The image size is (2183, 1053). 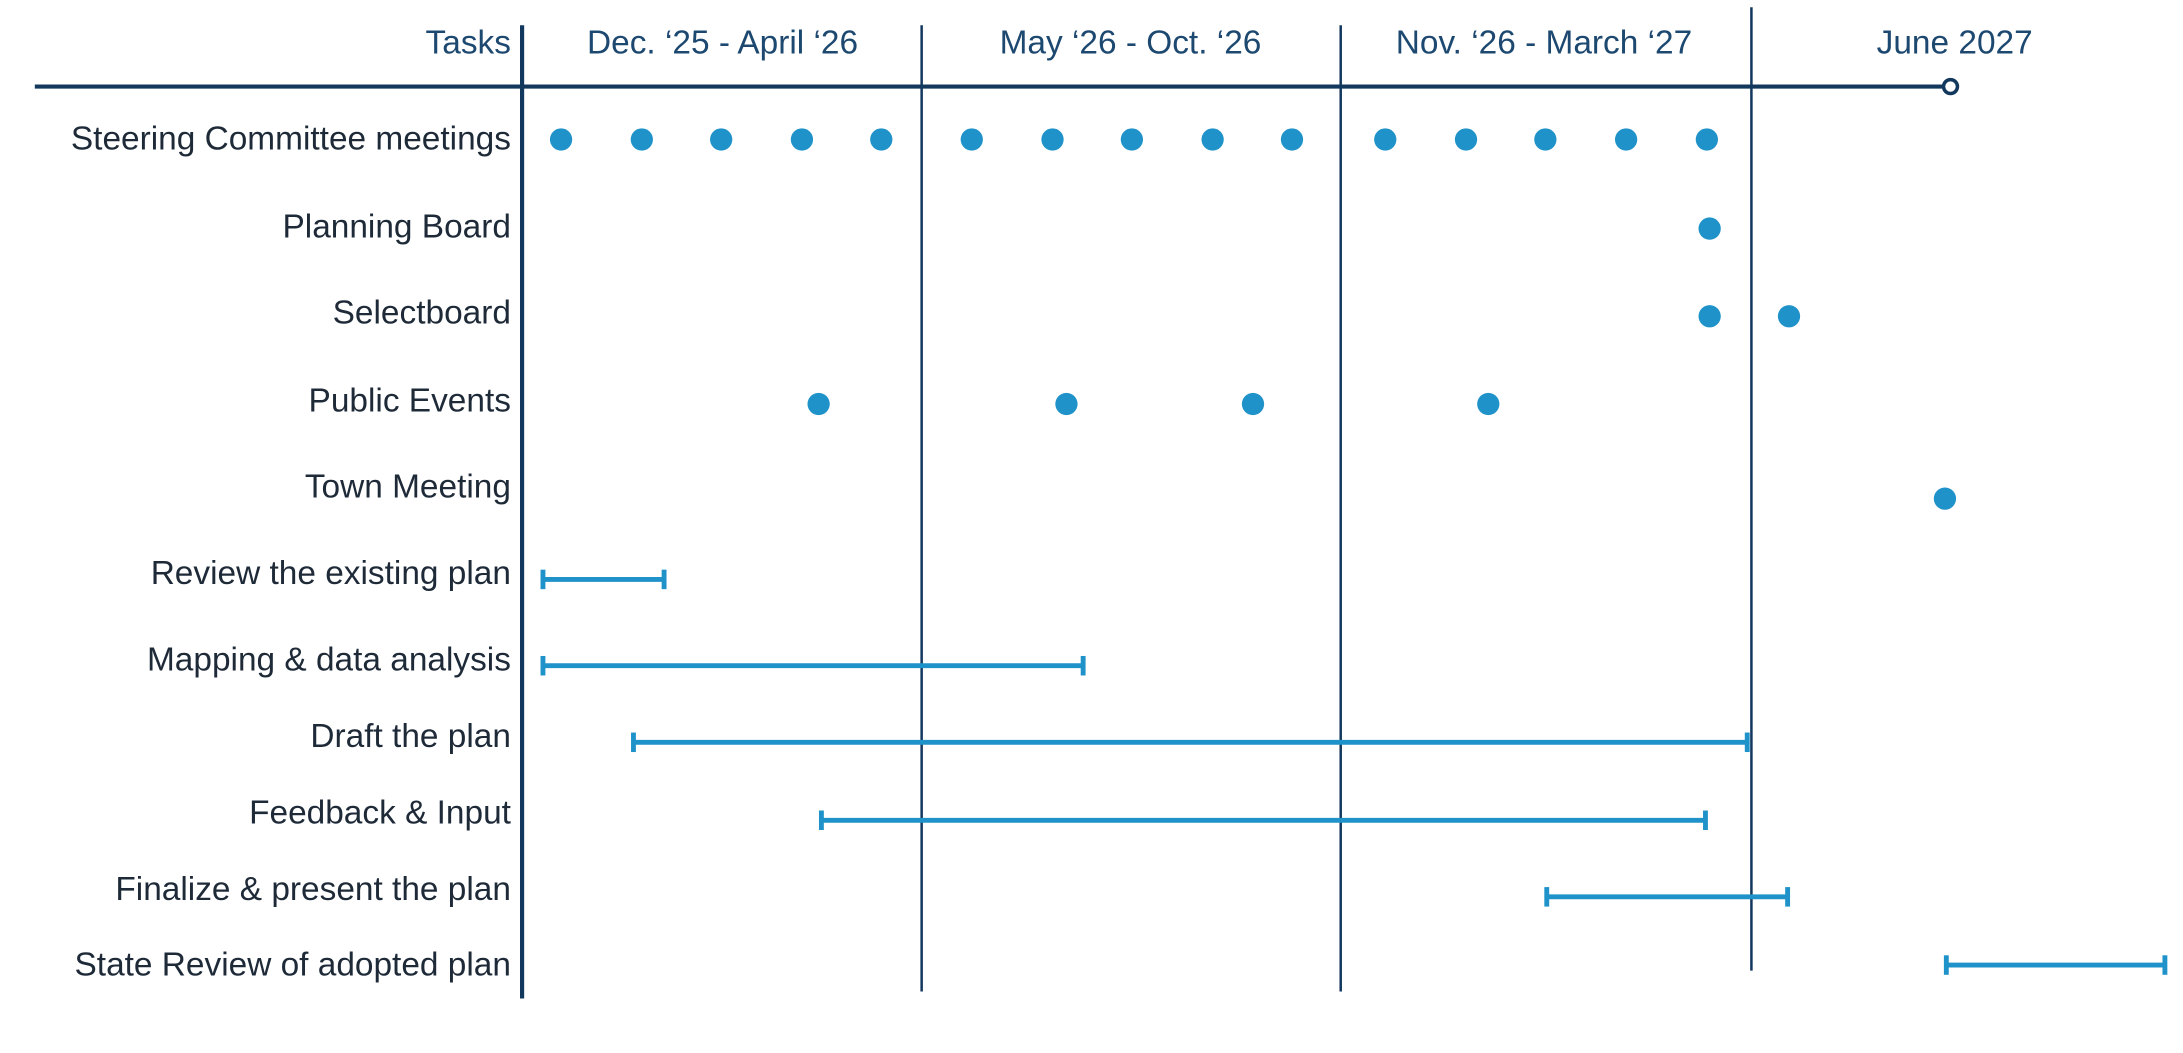 I want to click on tasks-header: Tasks, so click(x=468, y=43).